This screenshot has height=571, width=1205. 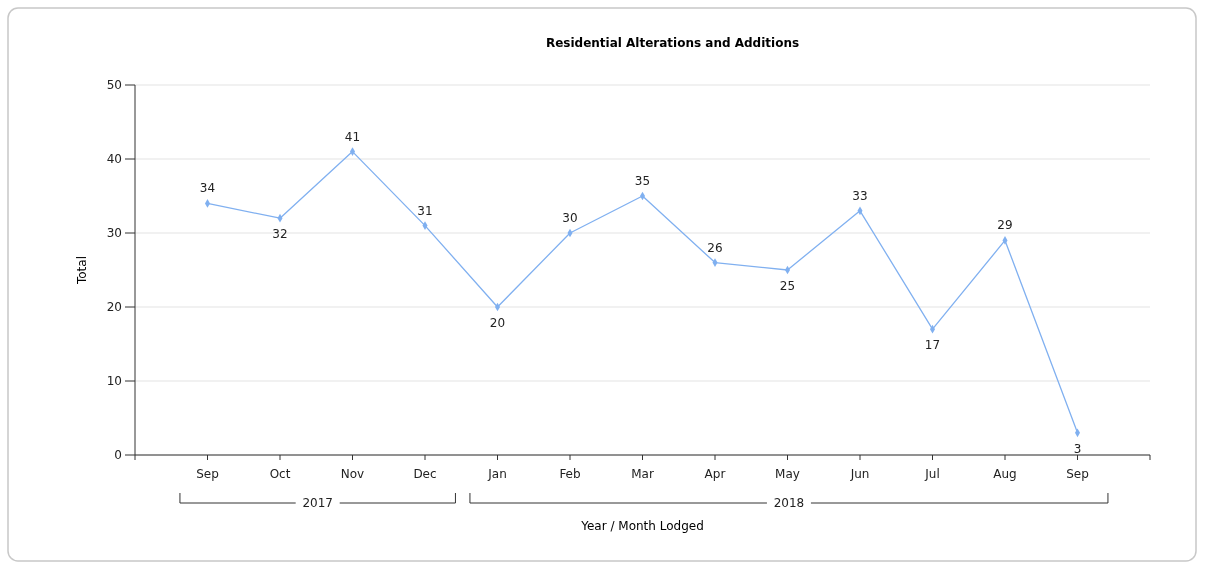 I want to click on data-label: 34, so click(x=207, y=188).